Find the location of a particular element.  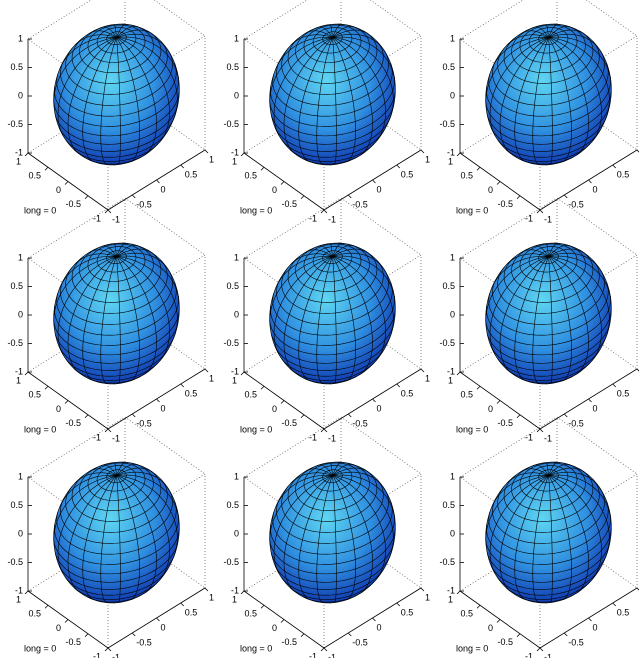

x-tick-label: 0 is located at coordinates (490, 190).